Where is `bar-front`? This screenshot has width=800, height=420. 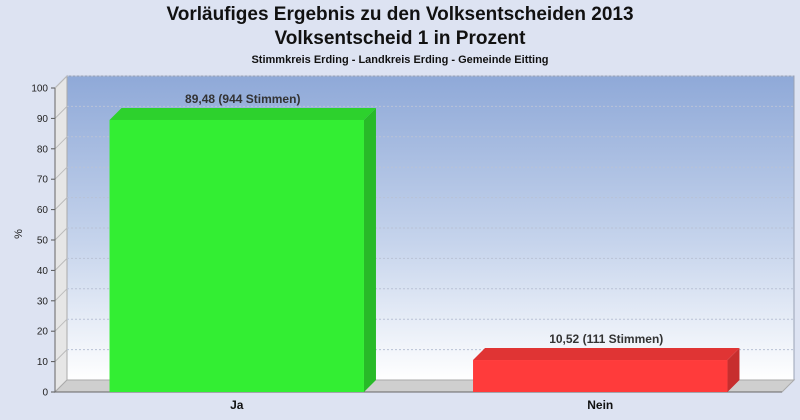 bar-front is located at coordinates (600, 376).